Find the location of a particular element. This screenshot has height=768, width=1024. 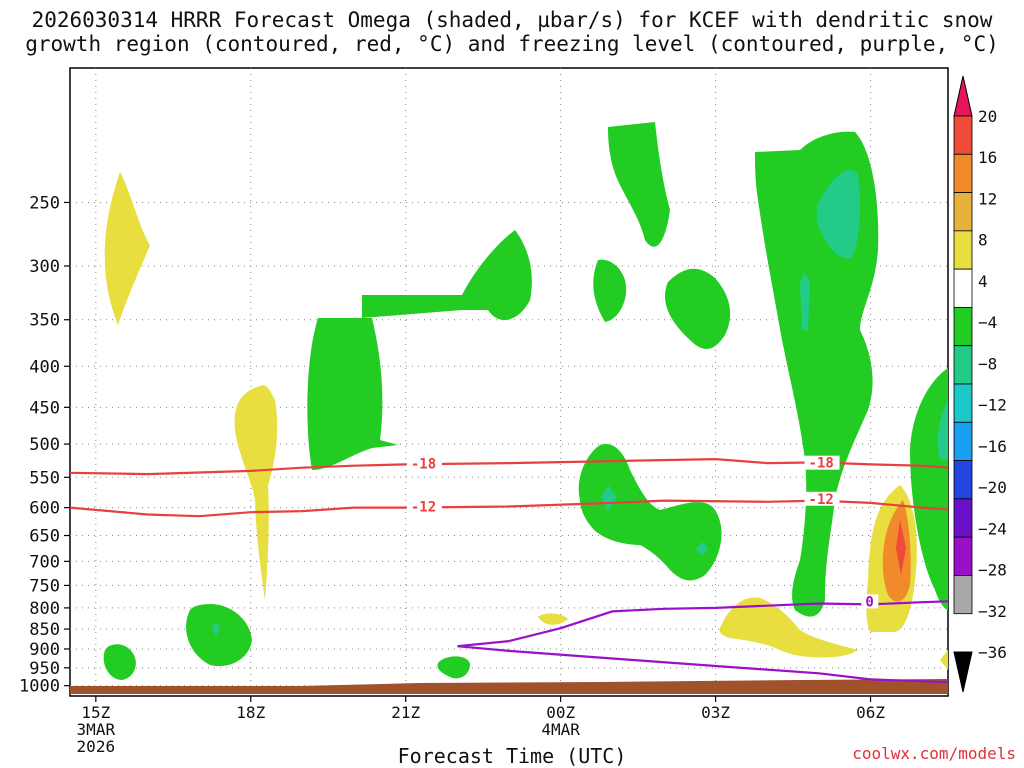

y-tick-label: 550 is located at coordinates (44, 478).